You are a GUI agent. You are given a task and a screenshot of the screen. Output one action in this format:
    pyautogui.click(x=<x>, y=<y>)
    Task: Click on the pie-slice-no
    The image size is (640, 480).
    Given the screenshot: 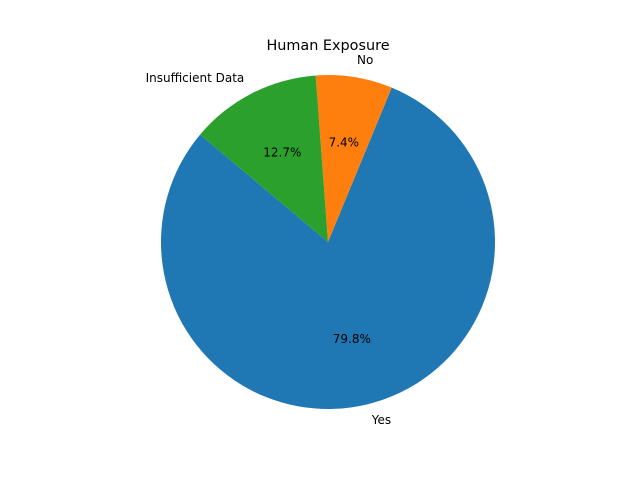 What is the action you would take?
    pyautogui.click(x=353, y=159)
    